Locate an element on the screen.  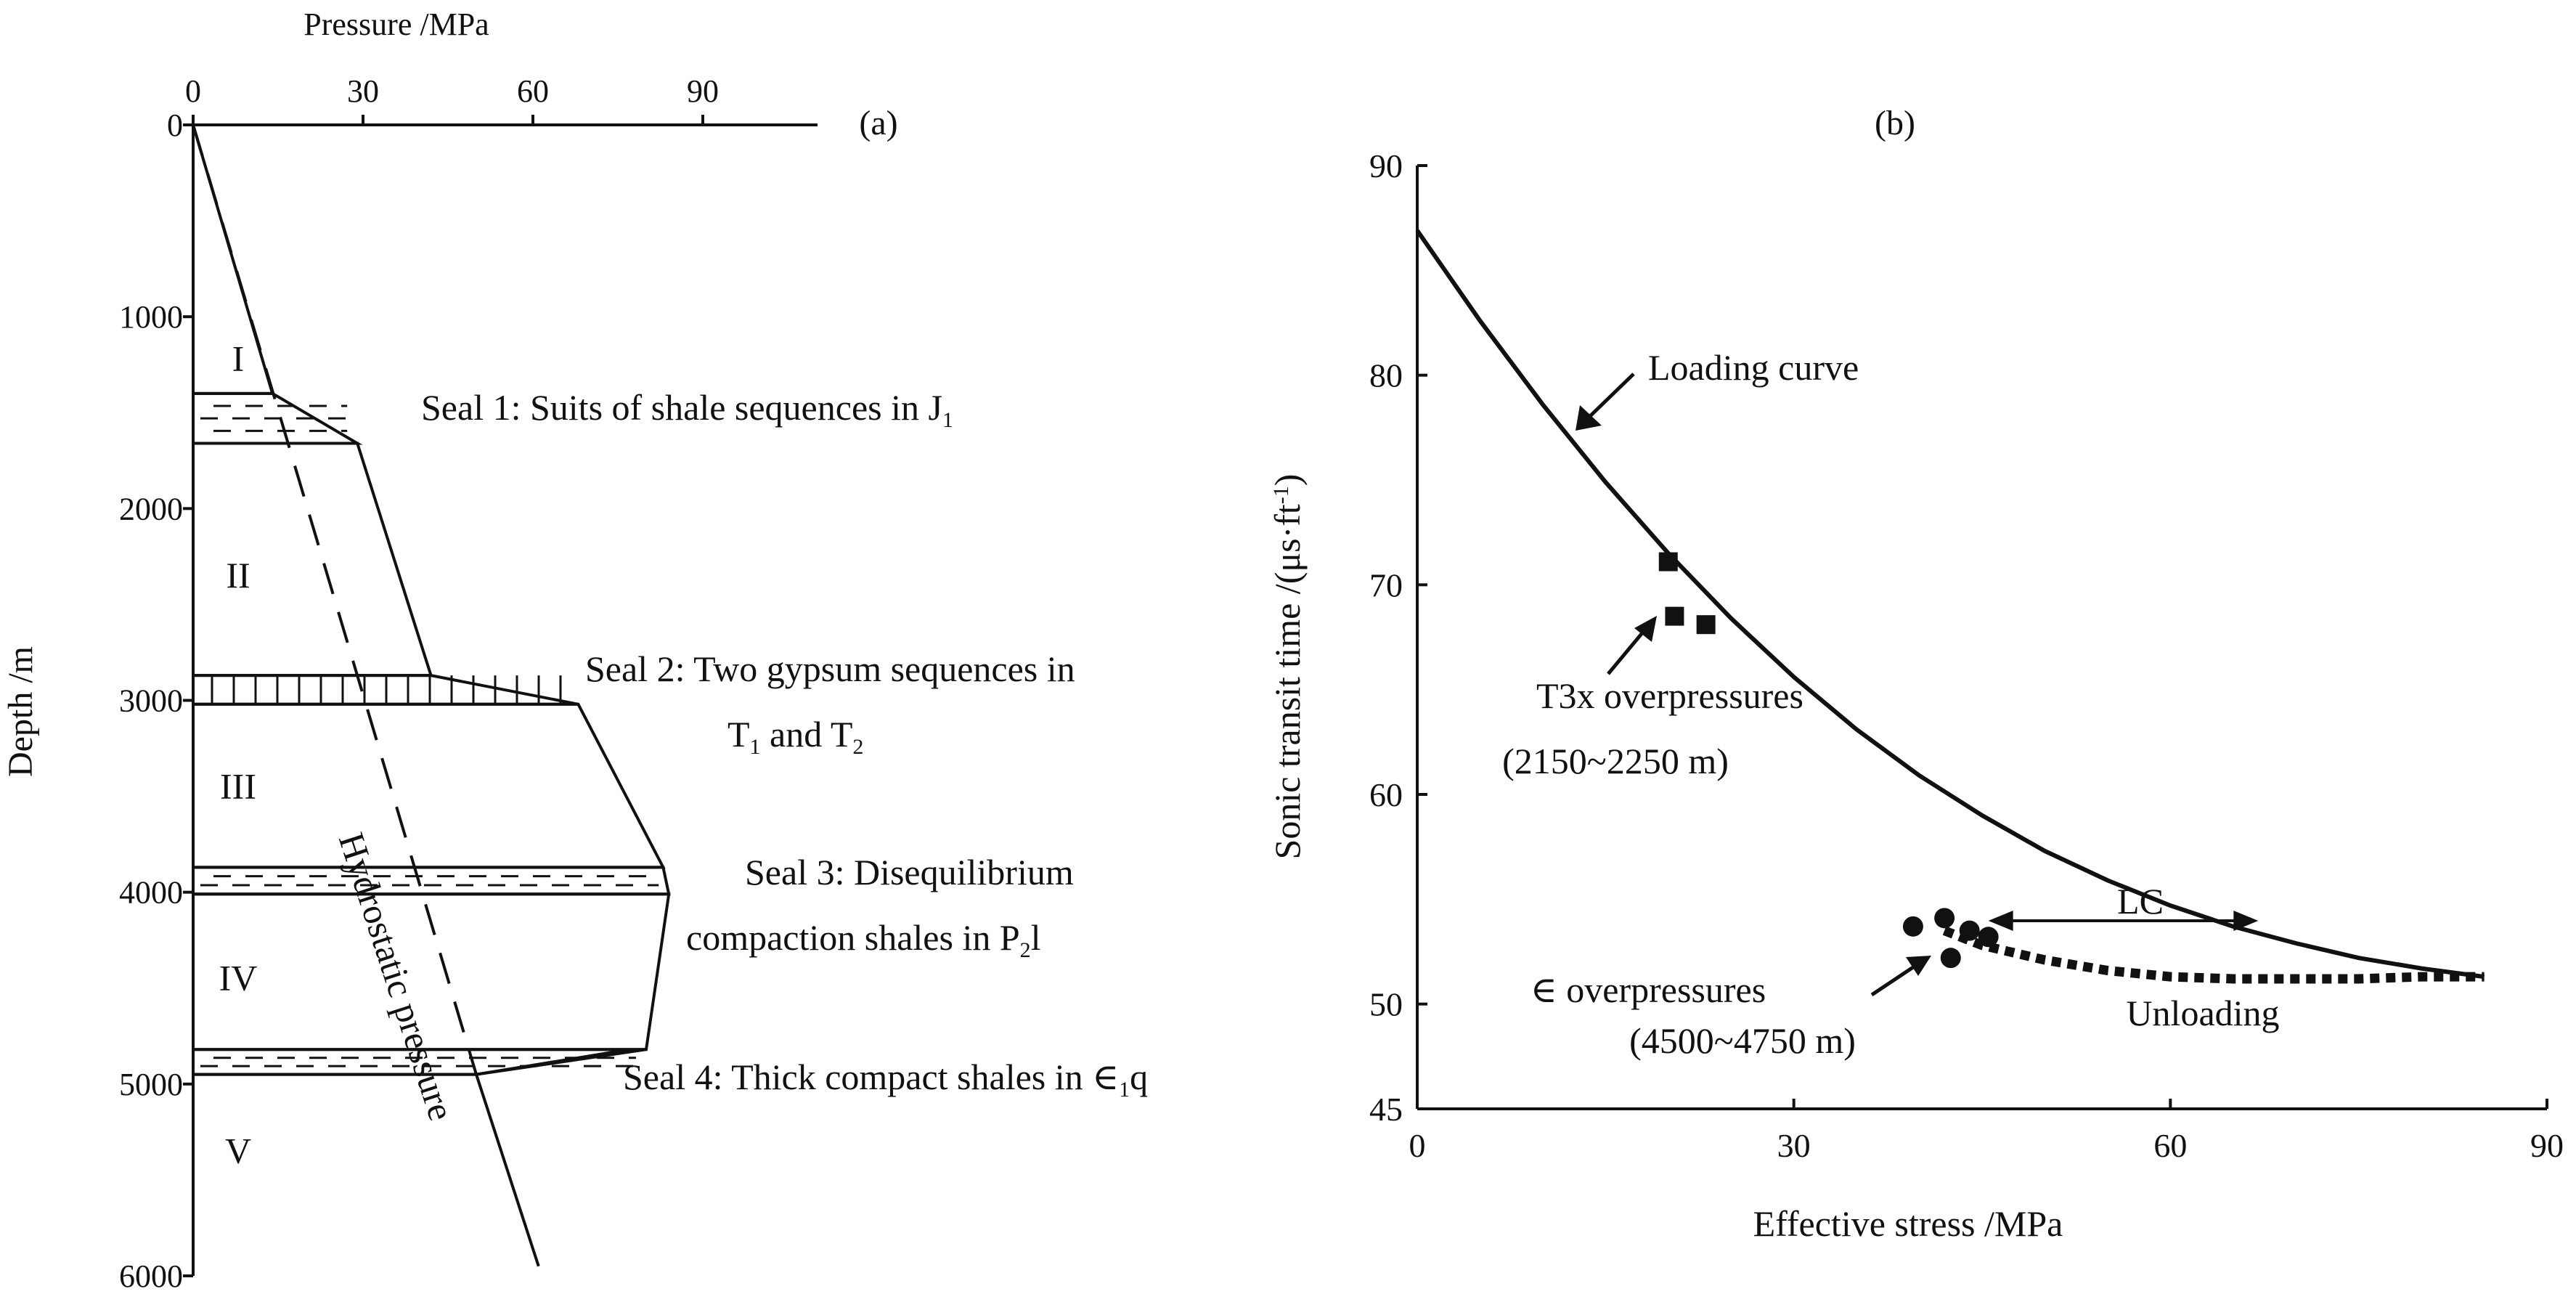
seal-4-subscript: 1 is located at coordinates (1124, 1090).